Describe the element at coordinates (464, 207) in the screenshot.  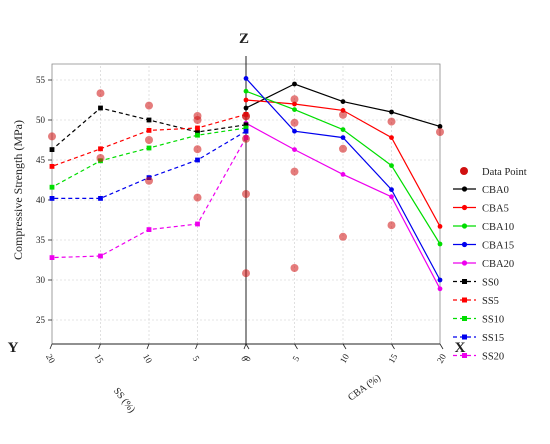
I see `legend-marker-cba5` at that location.